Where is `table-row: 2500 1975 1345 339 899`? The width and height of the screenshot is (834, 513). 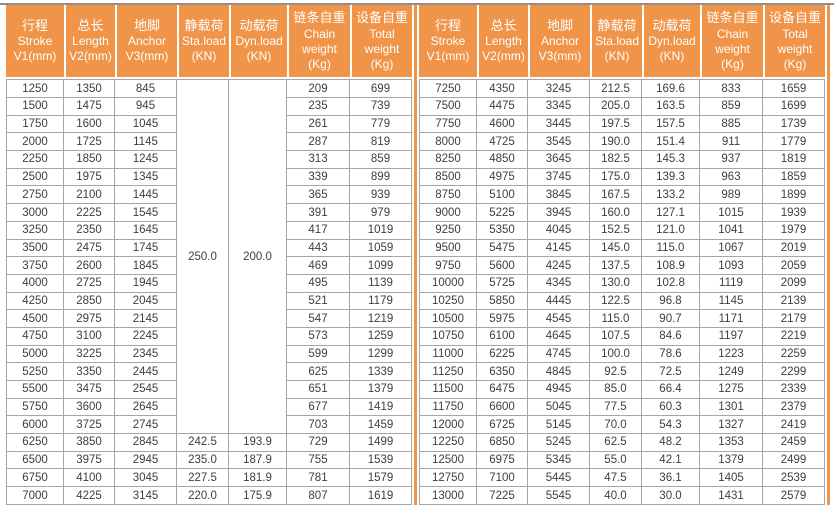 table-row: 2500 1975 1345 339 899 is located at coordinates (209, 177).